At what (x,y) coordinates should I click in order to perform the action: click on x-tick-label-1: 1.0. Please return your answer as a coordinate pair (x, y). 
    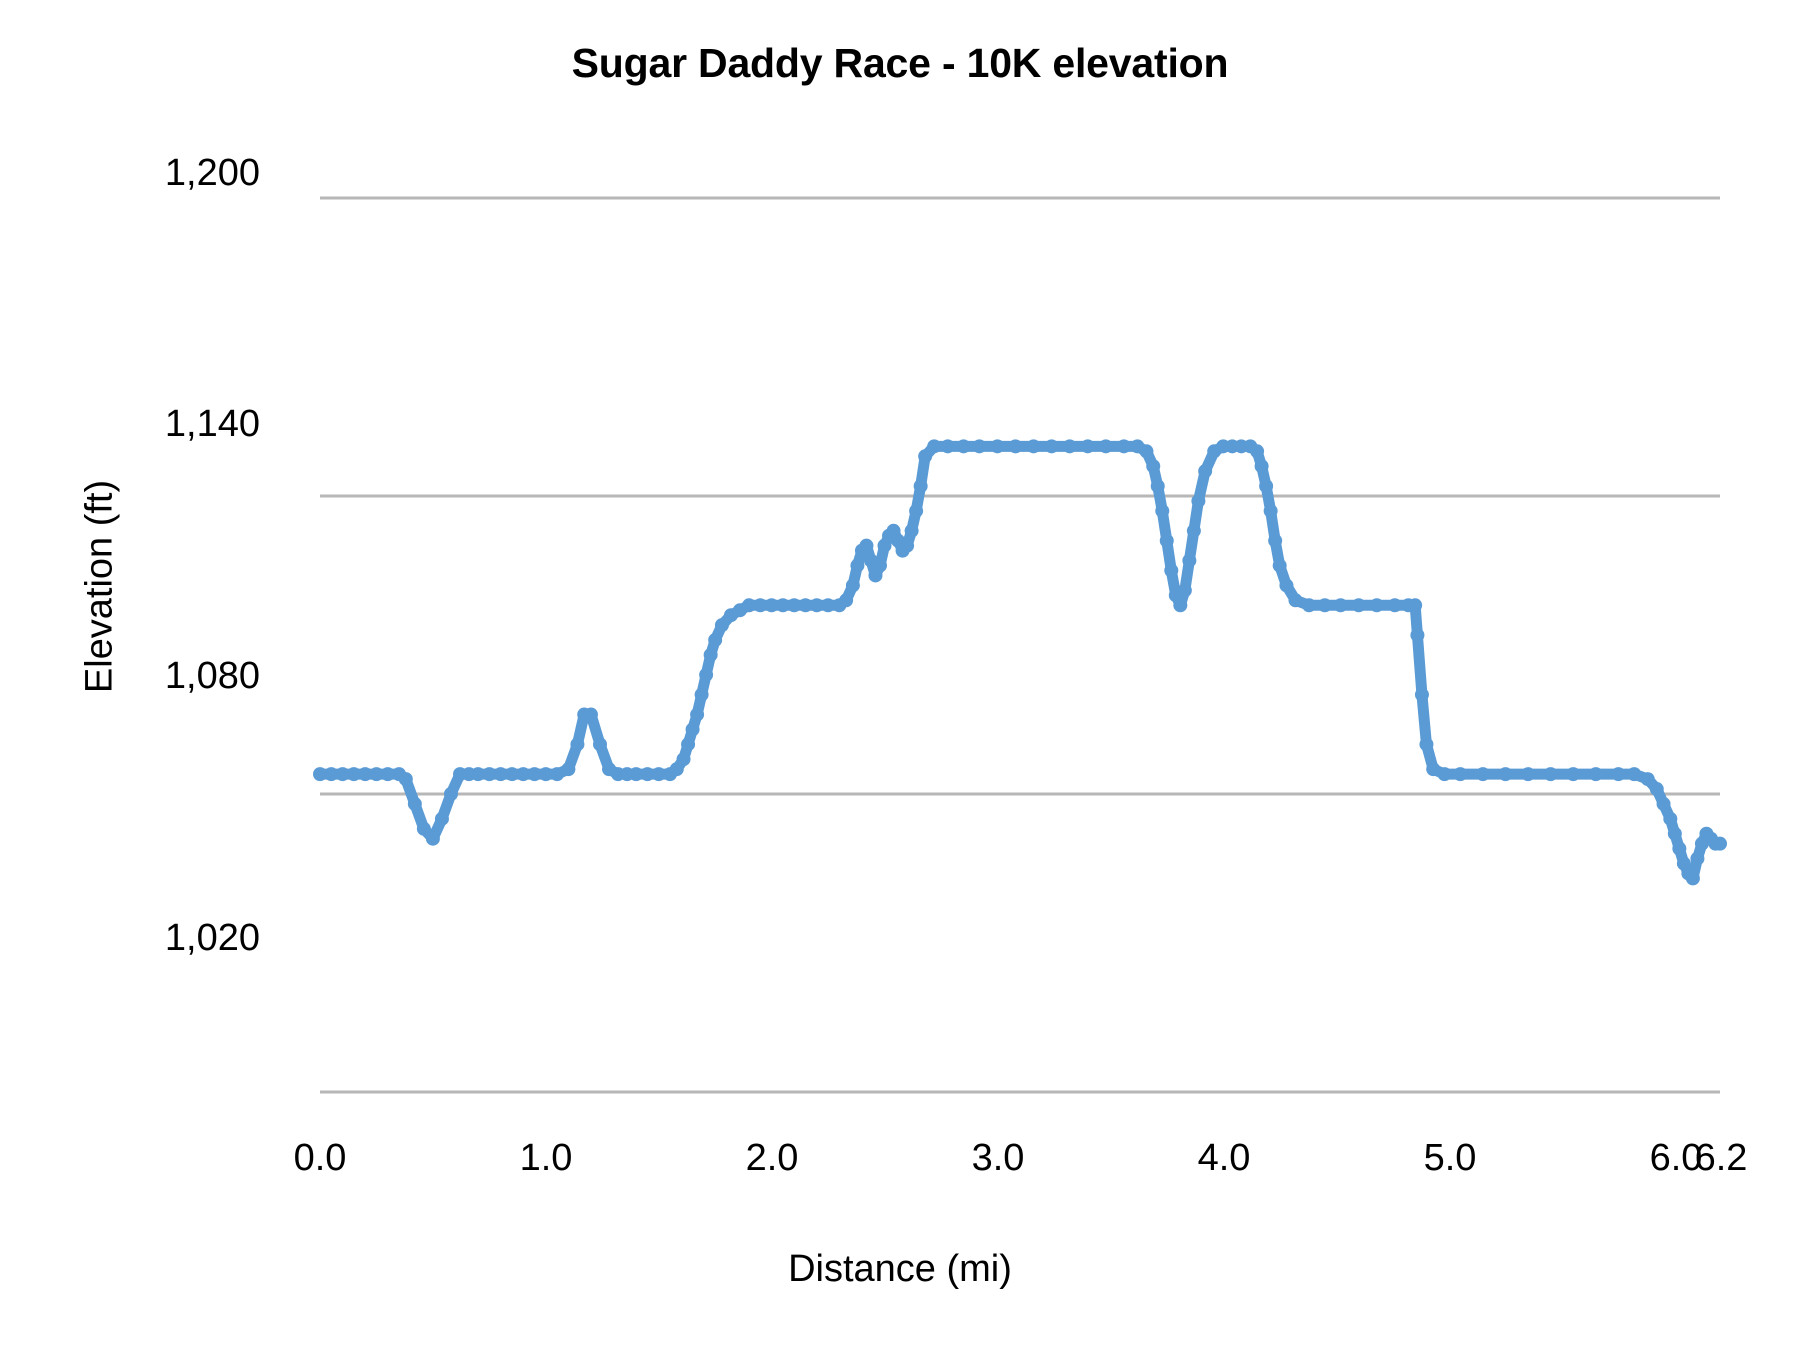
    Looking at the image, I should click on (546, 1158).